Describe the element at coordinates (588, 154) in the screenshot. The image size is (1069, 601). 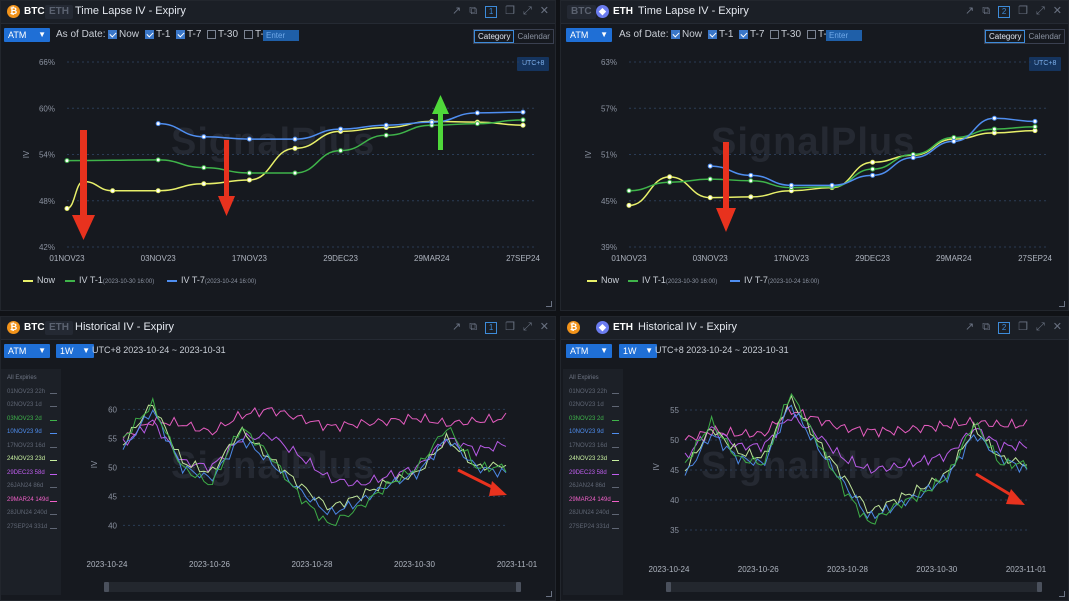
I see `y-axis-label: IV` at that location.